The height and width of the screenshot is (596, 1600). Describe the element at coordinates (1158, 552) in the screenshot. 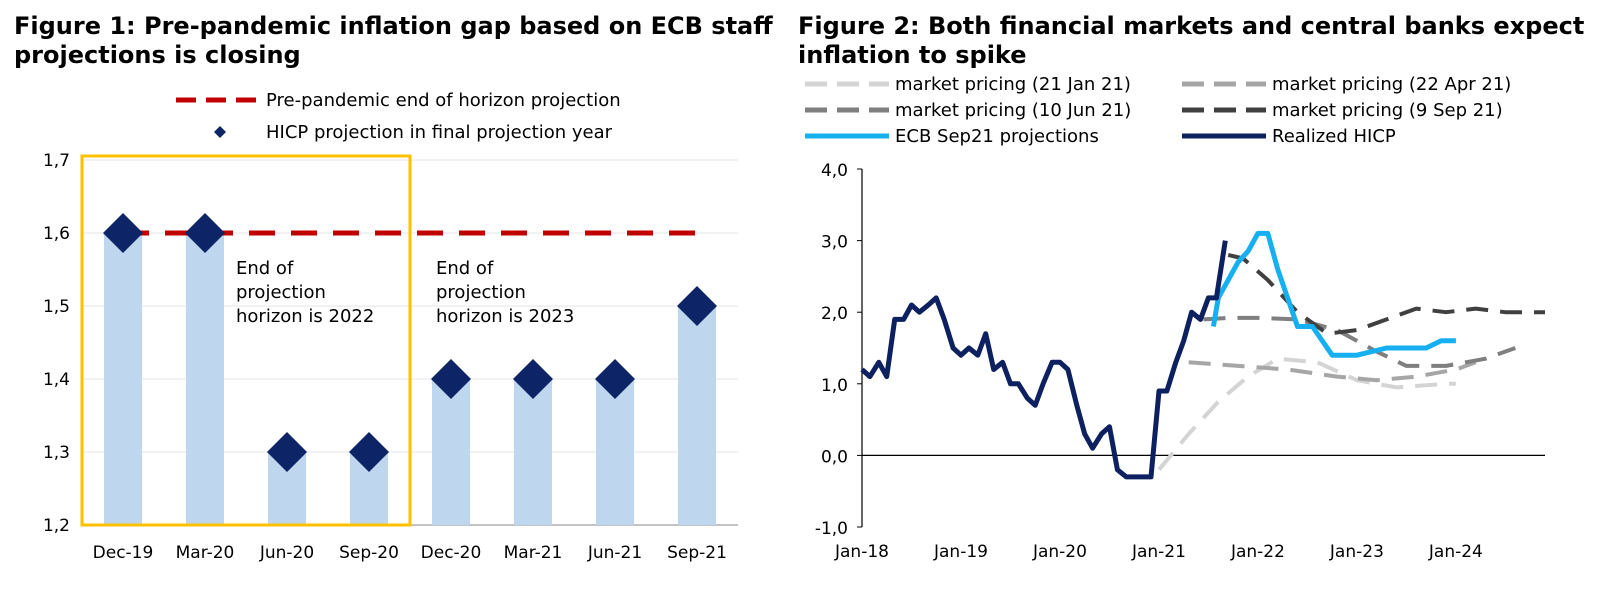

I see `x-tick-label: Jan-21` at that location.